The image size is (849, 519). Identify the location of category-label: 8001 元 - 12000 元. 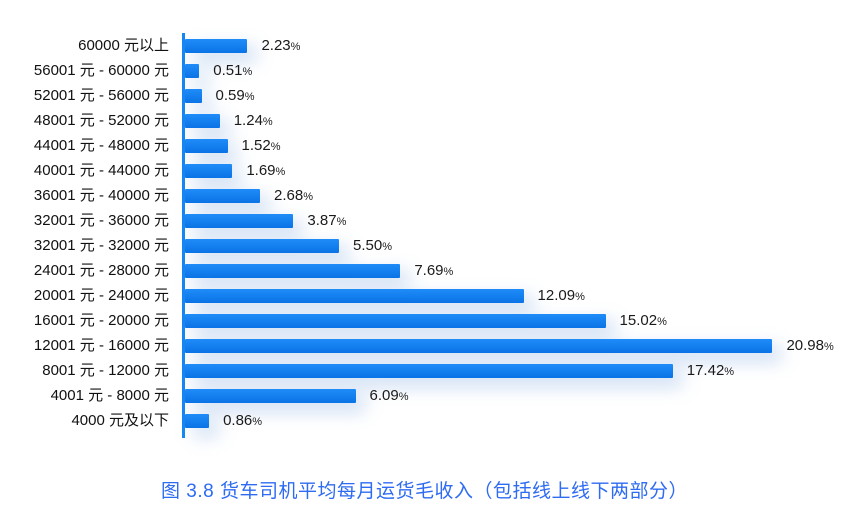
(105, 370).